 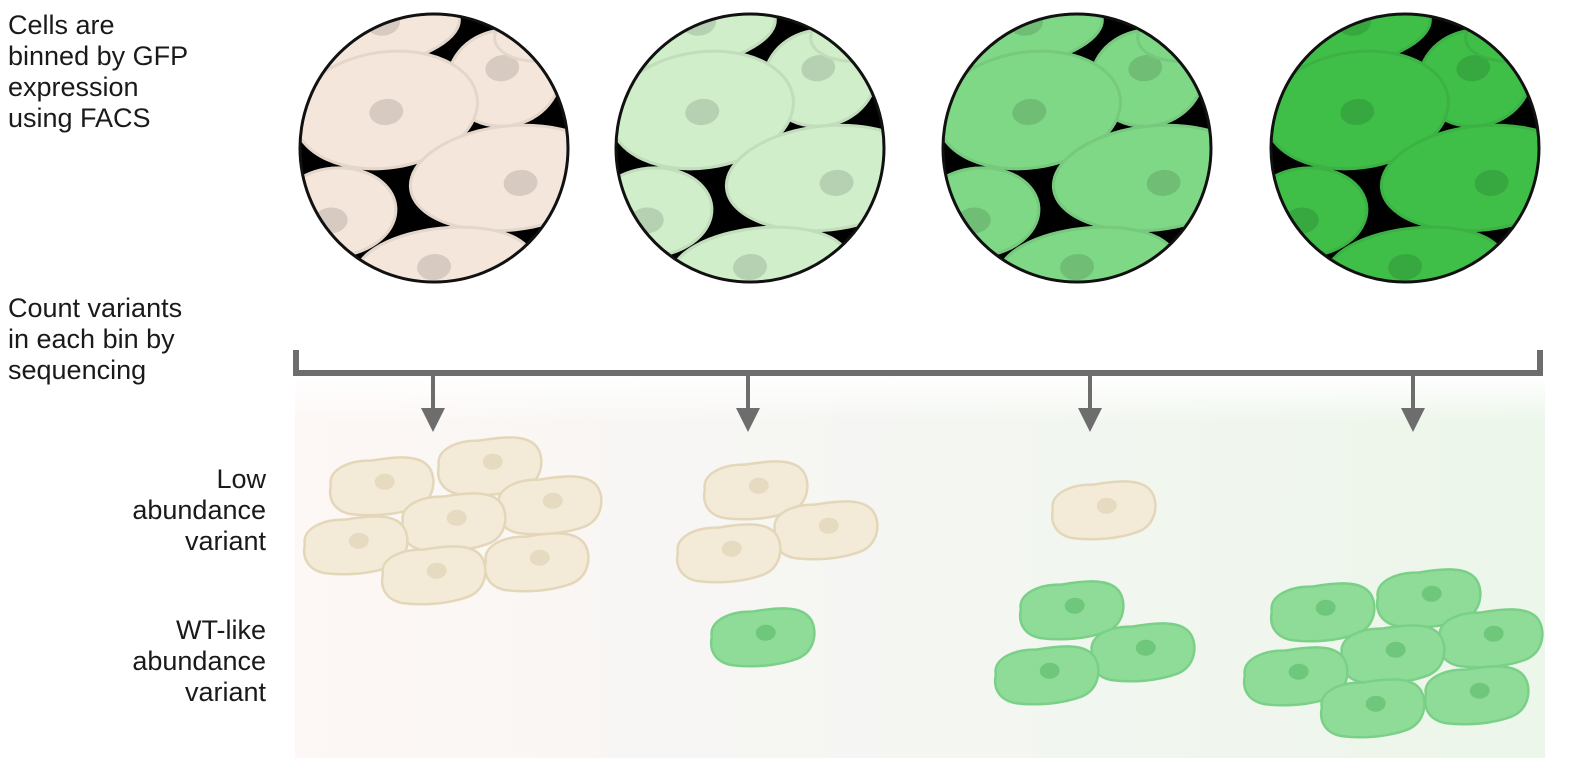 I want to click on bracket-line, so click(x=918, y=363).